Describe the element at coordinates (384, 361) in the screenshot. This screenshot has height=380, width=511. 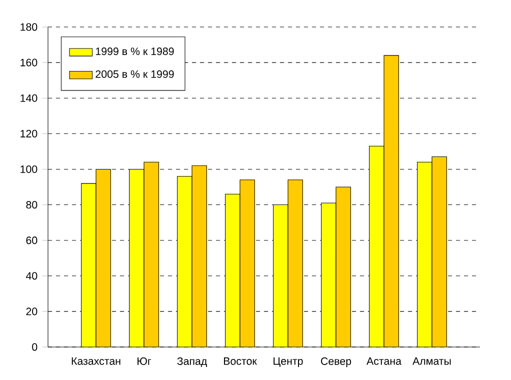
I see `x-tick-label: Астана` at that location.